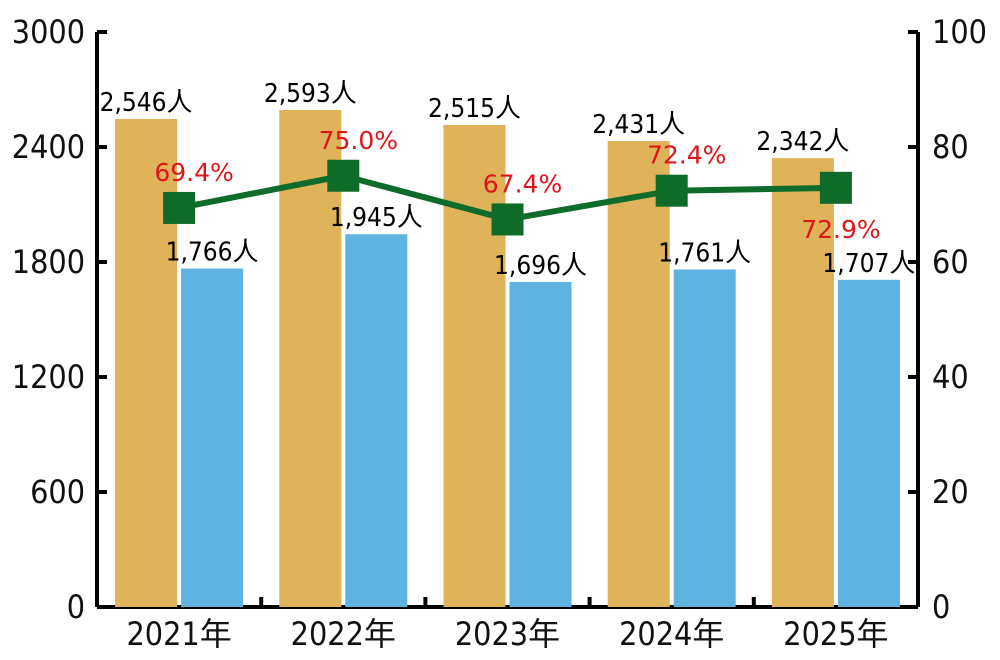 The image size is (1000, 660). I want to click on bar-value-label: 1,945人, so click(376, 218).